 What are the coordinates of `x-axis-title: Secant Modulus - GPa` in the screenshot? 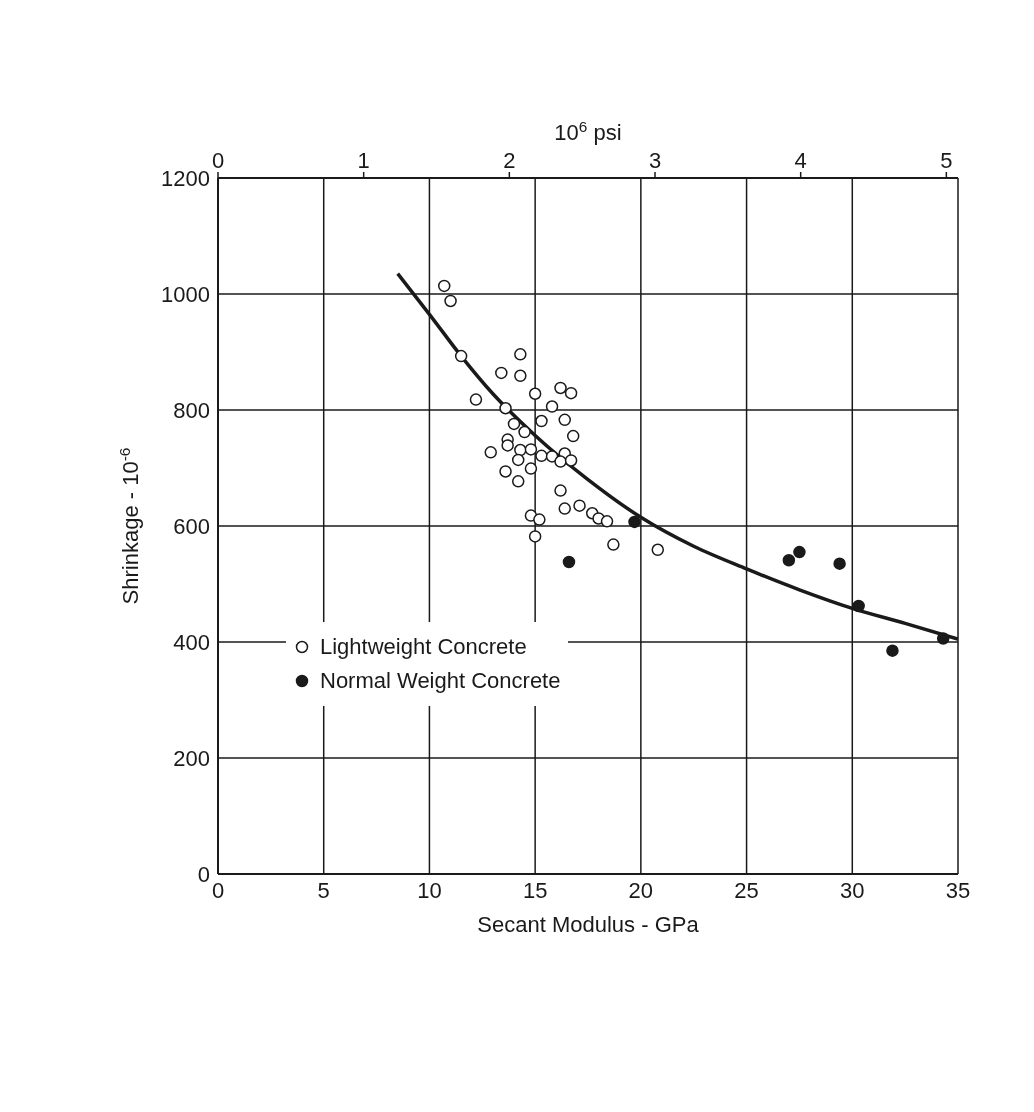 It's located at (588, 924).